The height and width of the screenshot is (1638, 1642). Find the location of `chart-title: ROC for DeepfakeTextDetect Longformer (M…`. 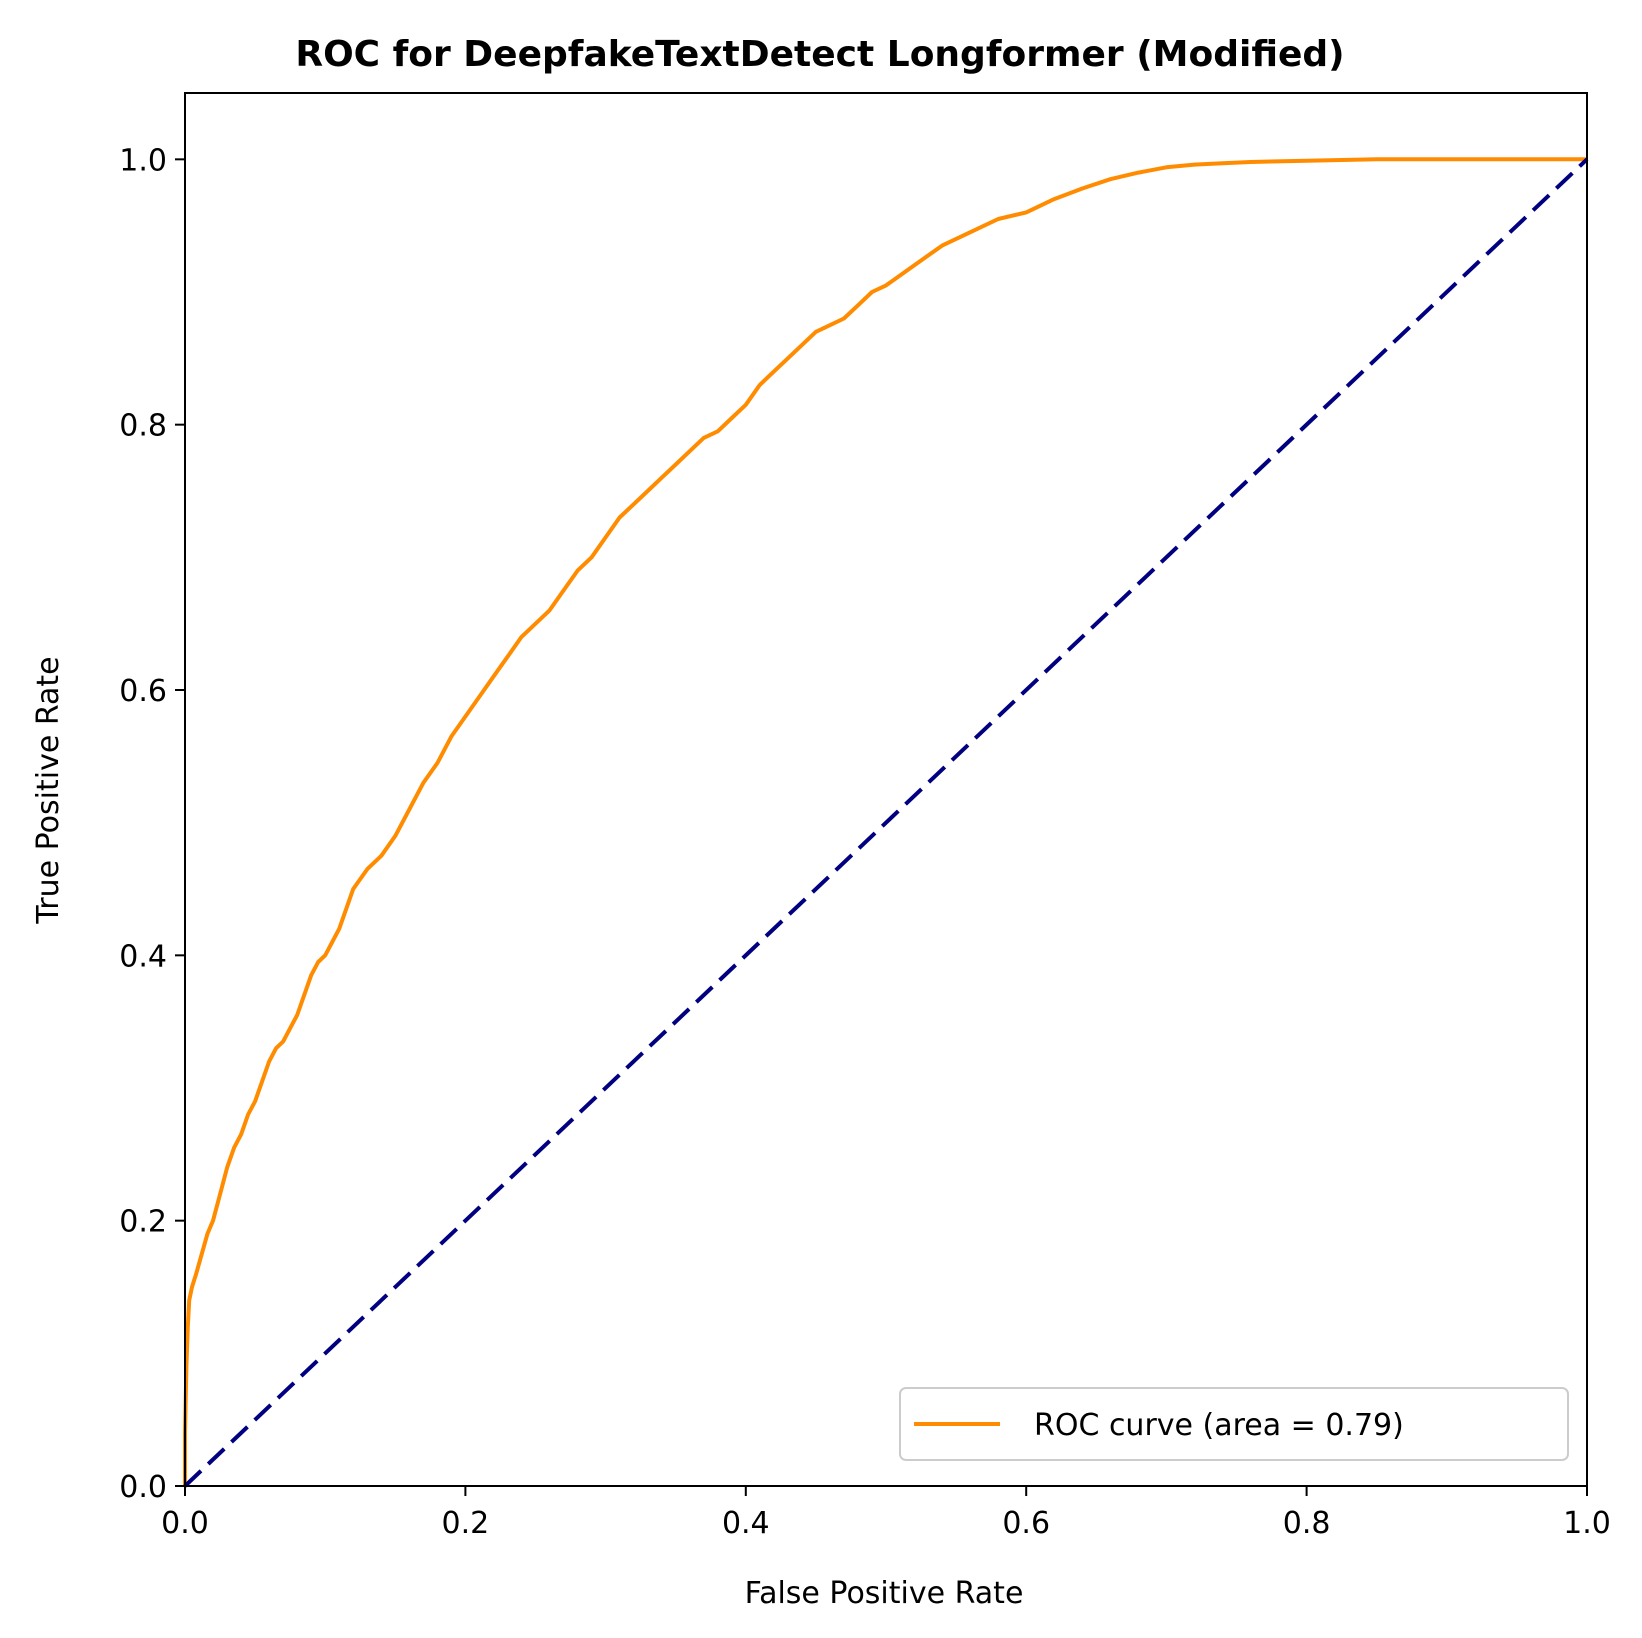

chart-title: ROC for DeepfakeTextDetect Longformer (M… is located at coordinates (819, 54).